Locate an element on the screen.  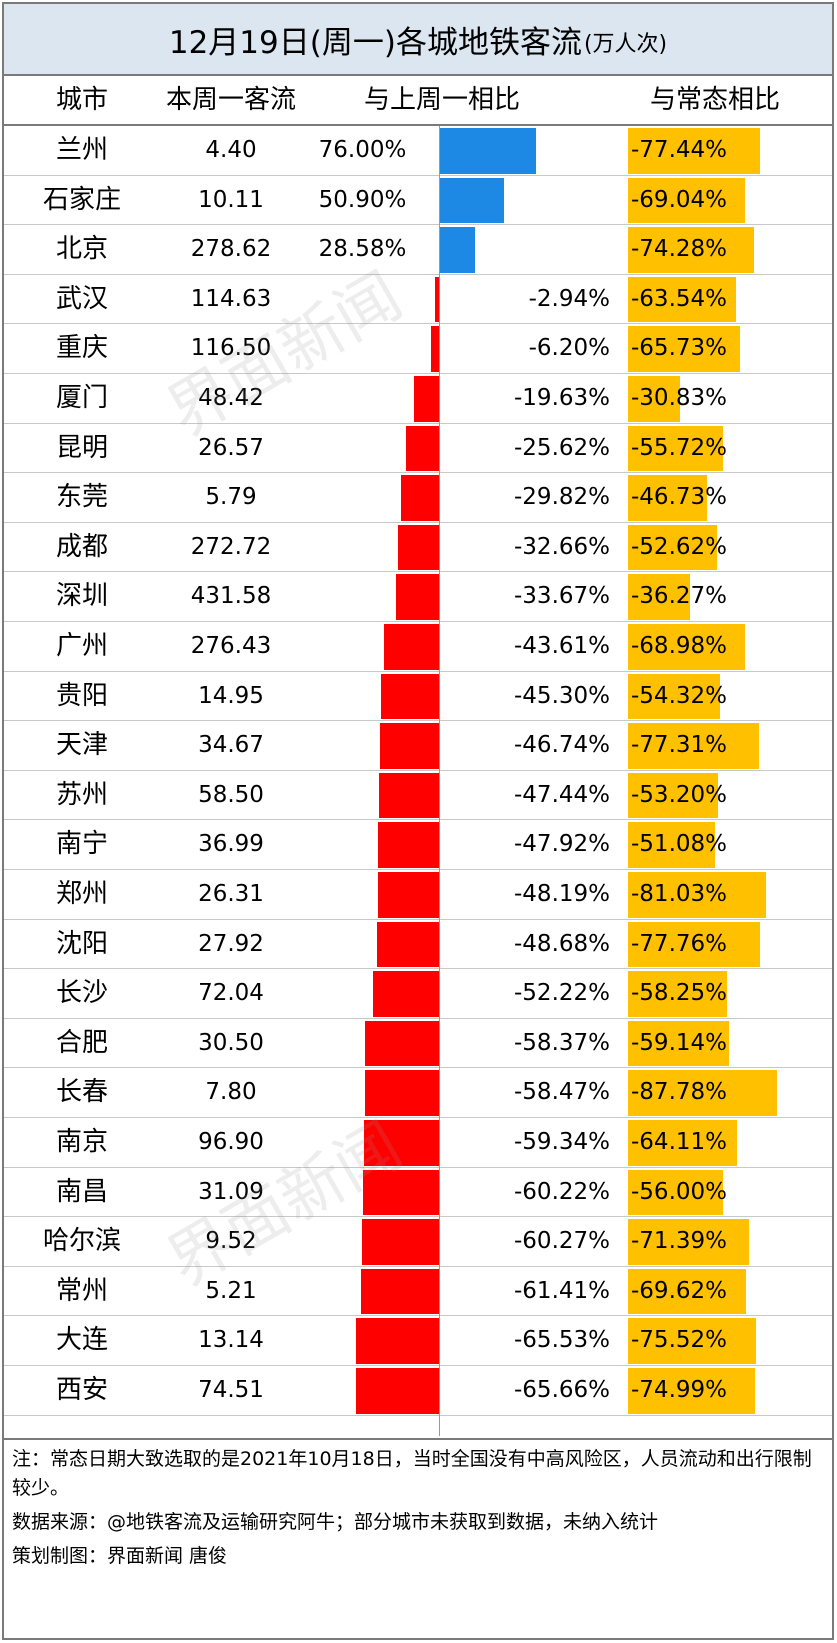
city-name: 南宁 is located at coordinates (81, 844).